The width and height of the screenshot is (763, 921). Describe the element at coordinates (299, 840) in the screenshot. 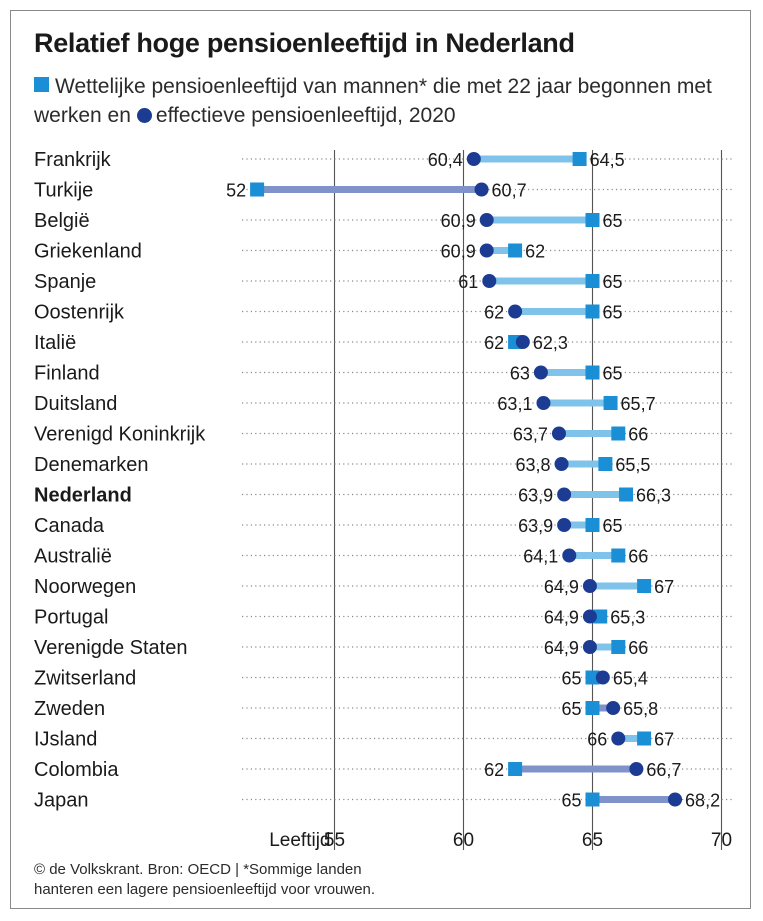

I see `x-axis-label: Leeftijd` at that location.